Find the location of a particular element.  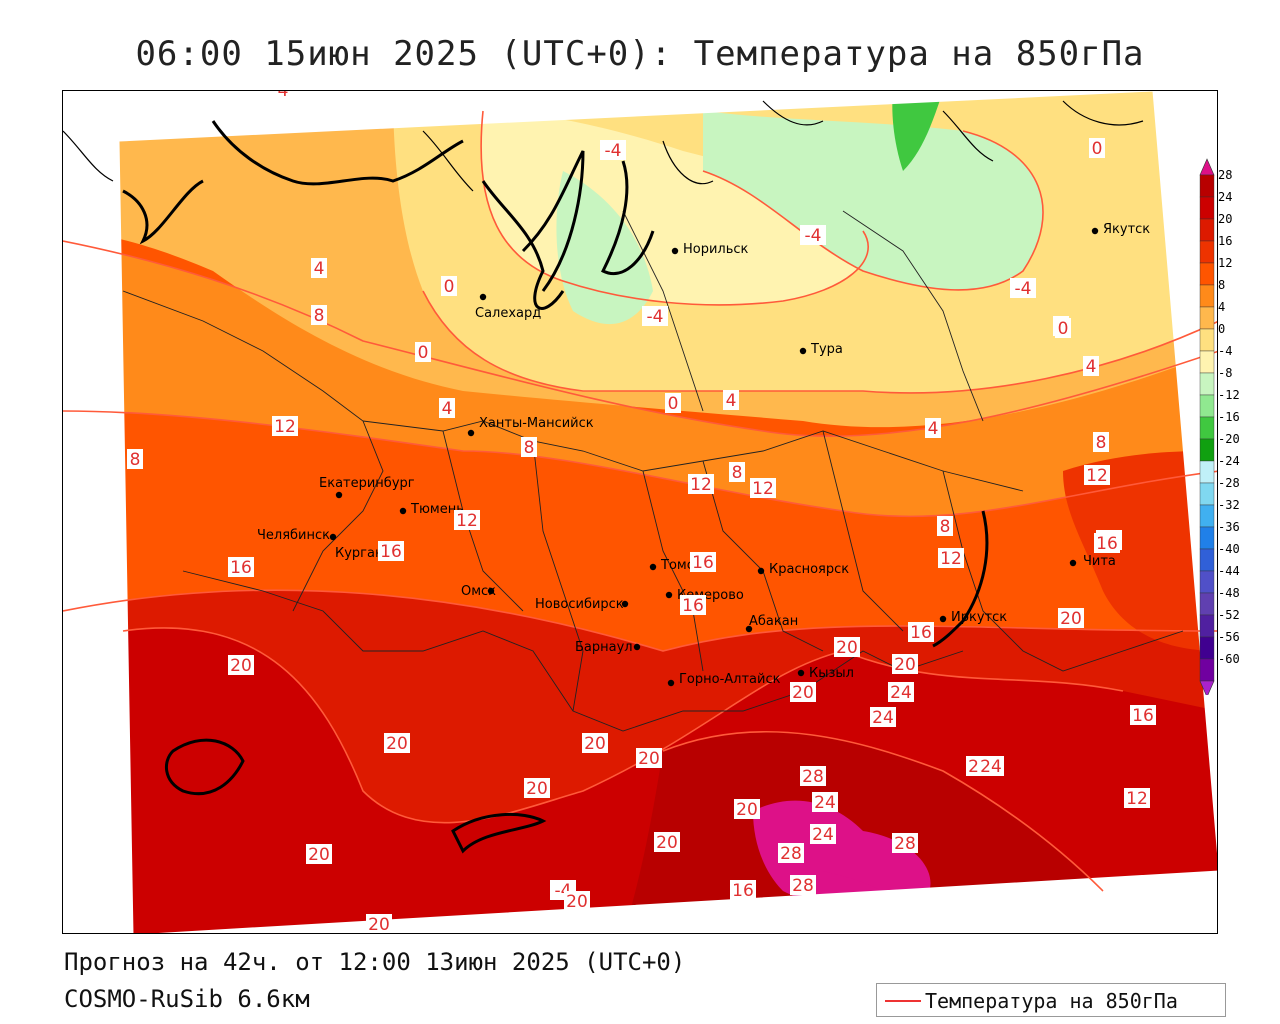

city-label: Тура is located at coordinates (826, 349).